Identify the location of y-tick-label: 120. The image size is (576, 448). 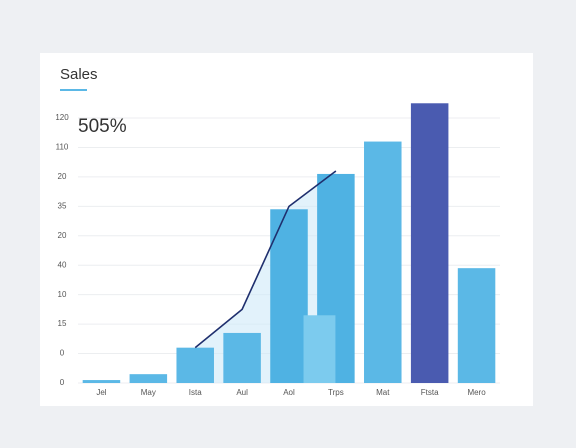
(62, 117).